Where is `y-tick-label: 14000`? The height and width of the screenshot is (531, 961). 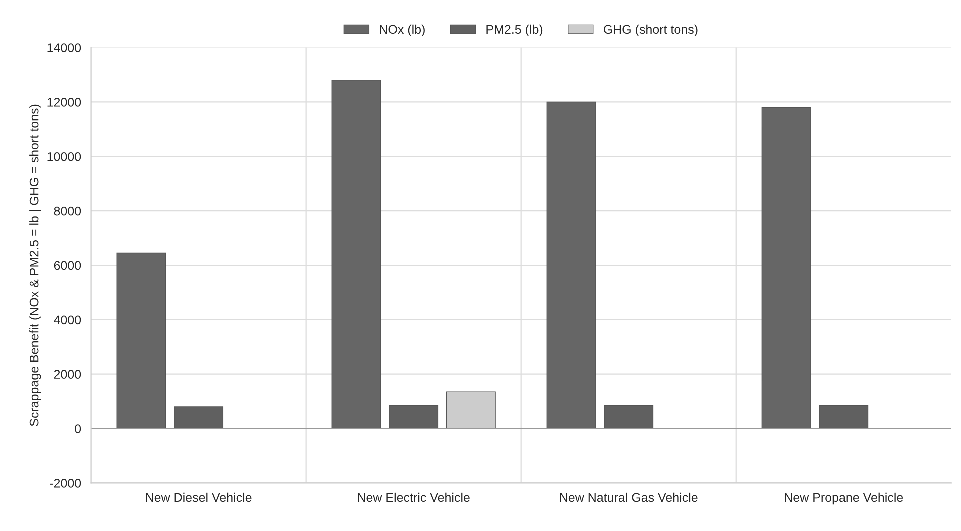 y-tick-label: 14000 is located at coordinates (65, 48).